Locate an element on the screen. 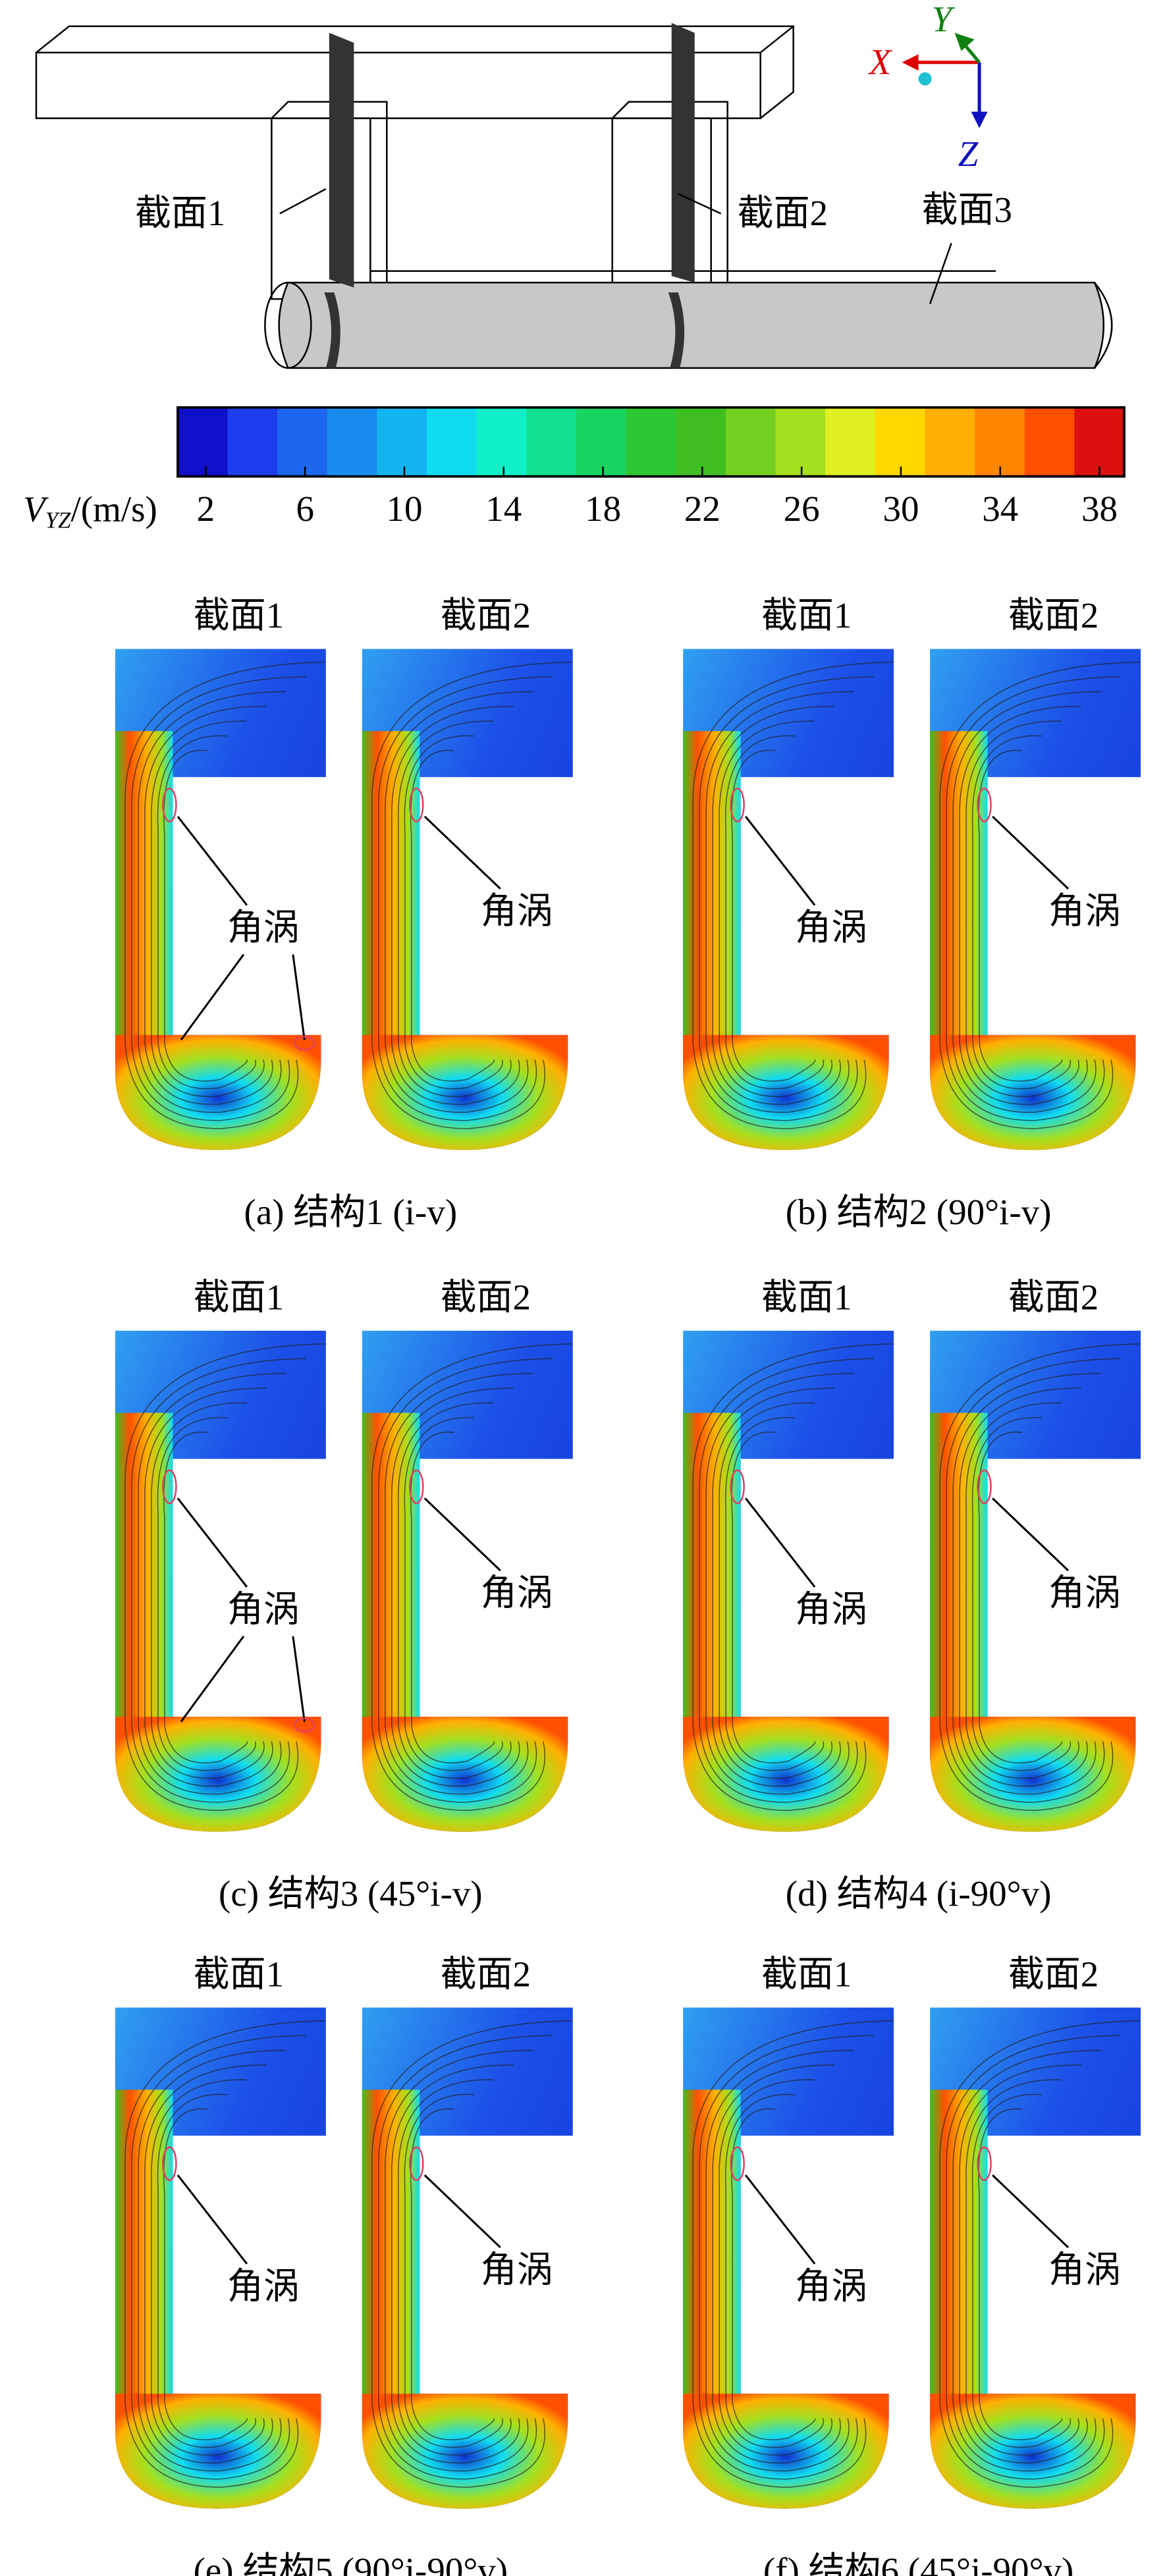 The width and height of the screenshot is (1167, 2576). panel-caption: (e) 结构5 (90°i-90°v) is located at coordinates (351, 2563).